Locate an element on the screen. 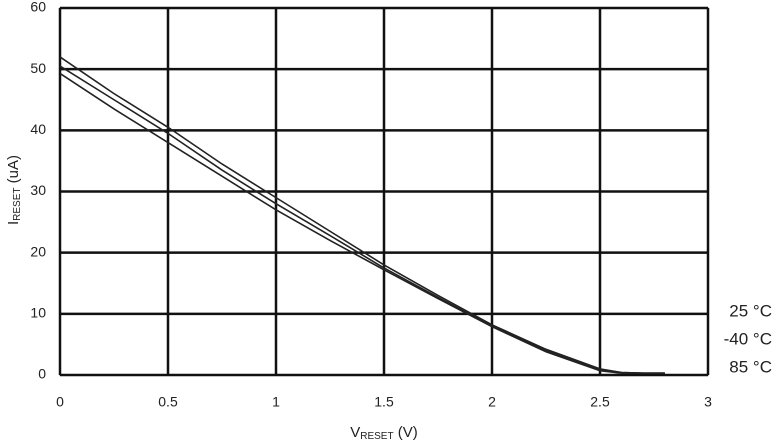 Image resolution: width=775 pixels, height=443 pixels. x-tick-label: 0 is located at coordinates (60, 402).